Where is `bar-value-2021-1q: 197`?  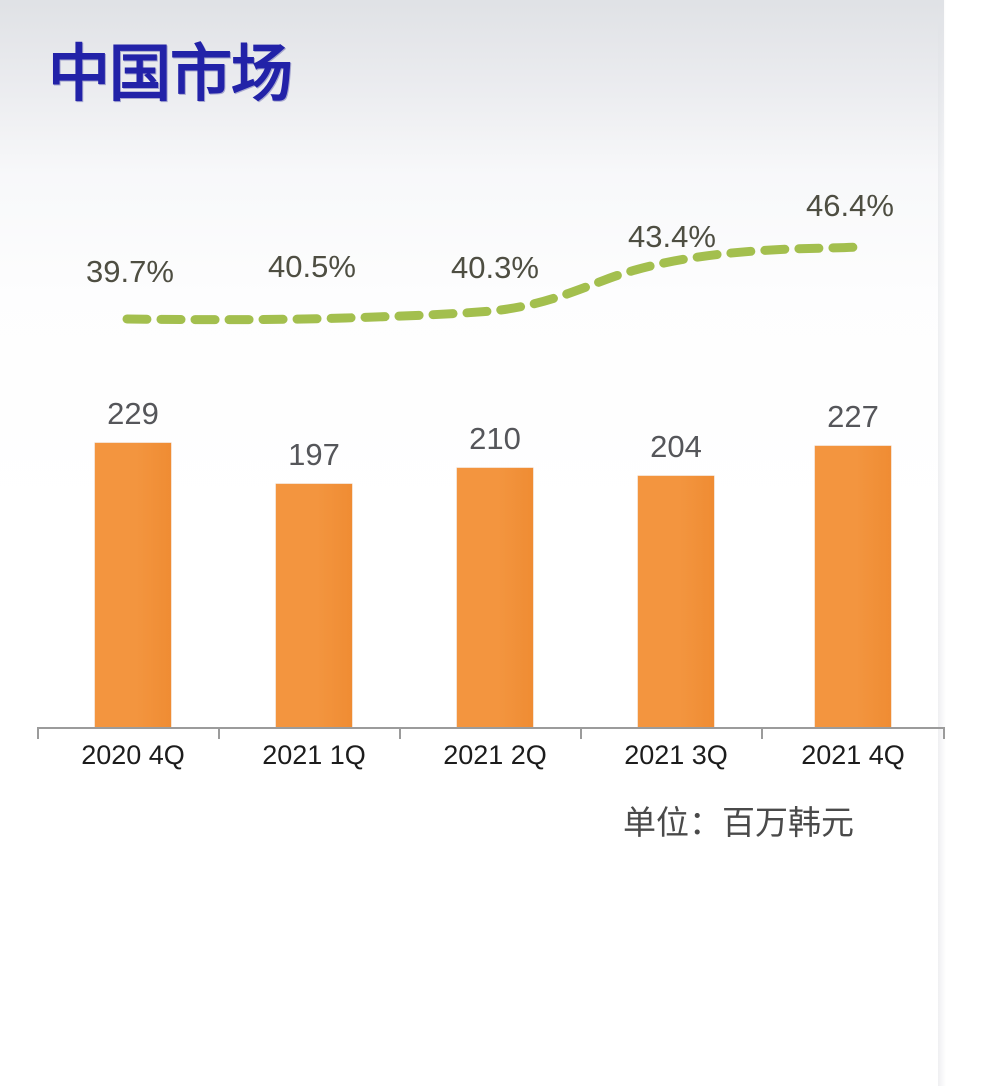 bar-value-2021-1q: 197 is located at coordinates (314, 454).